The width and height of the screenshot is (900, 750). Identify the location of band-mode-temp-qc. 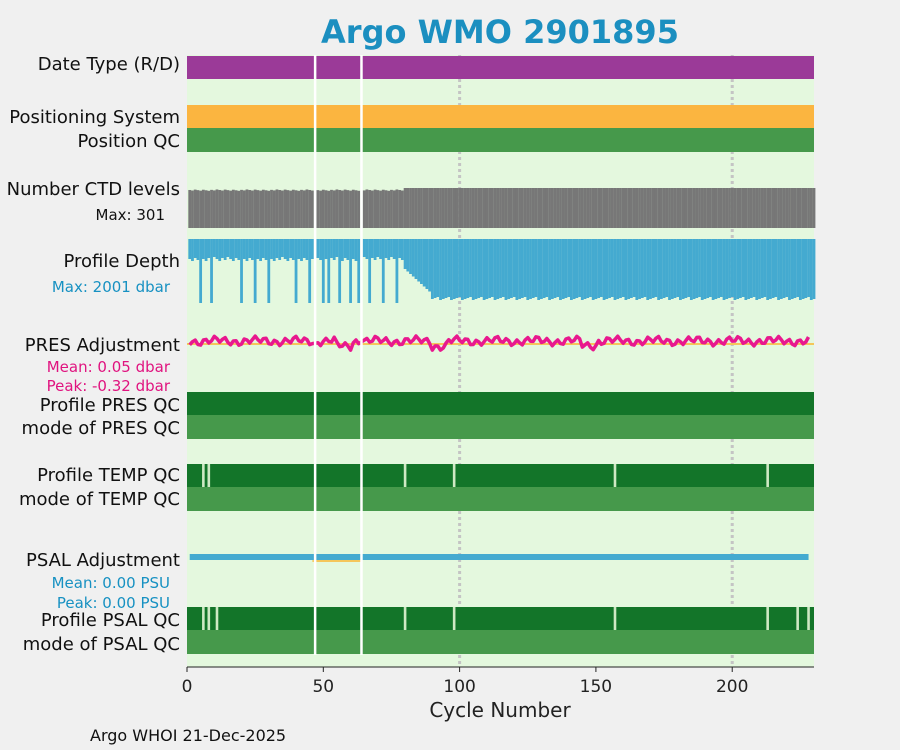
(500, 499).